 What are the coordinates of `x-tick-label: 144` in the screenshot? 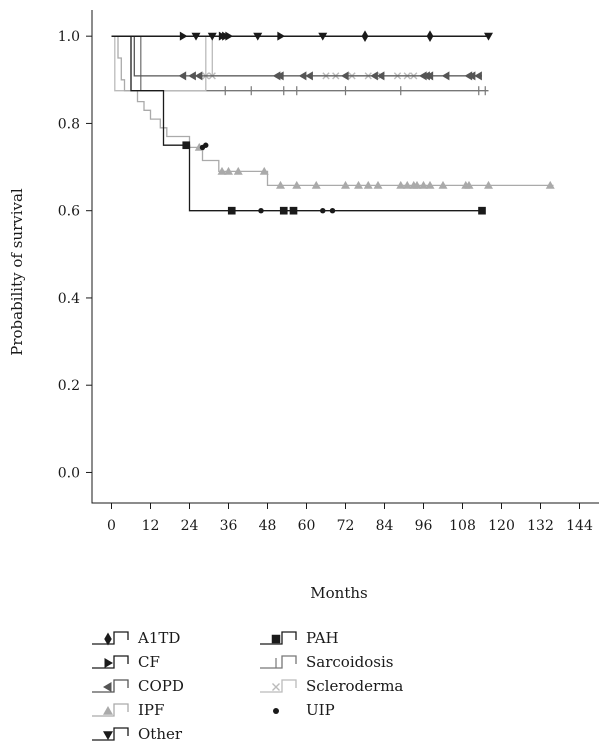 It's located at (579, 526).